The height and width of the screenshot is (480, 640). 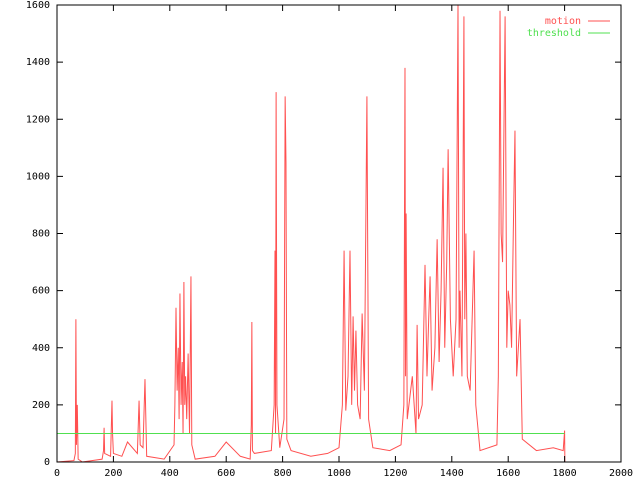 I want to click on legend-label: threshold, so click(x=554, y=33).